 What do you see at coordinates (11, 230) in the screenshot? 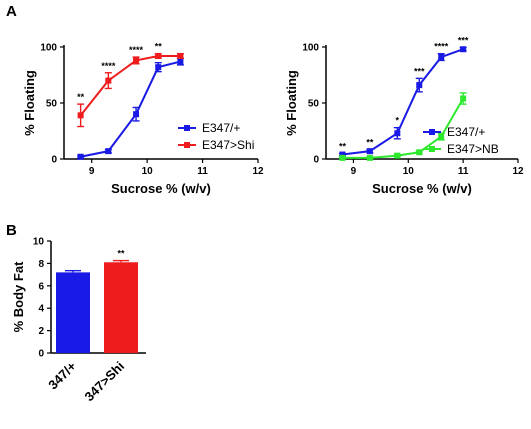
I see `panel-label-b: B` at bounding box center [11, 230].